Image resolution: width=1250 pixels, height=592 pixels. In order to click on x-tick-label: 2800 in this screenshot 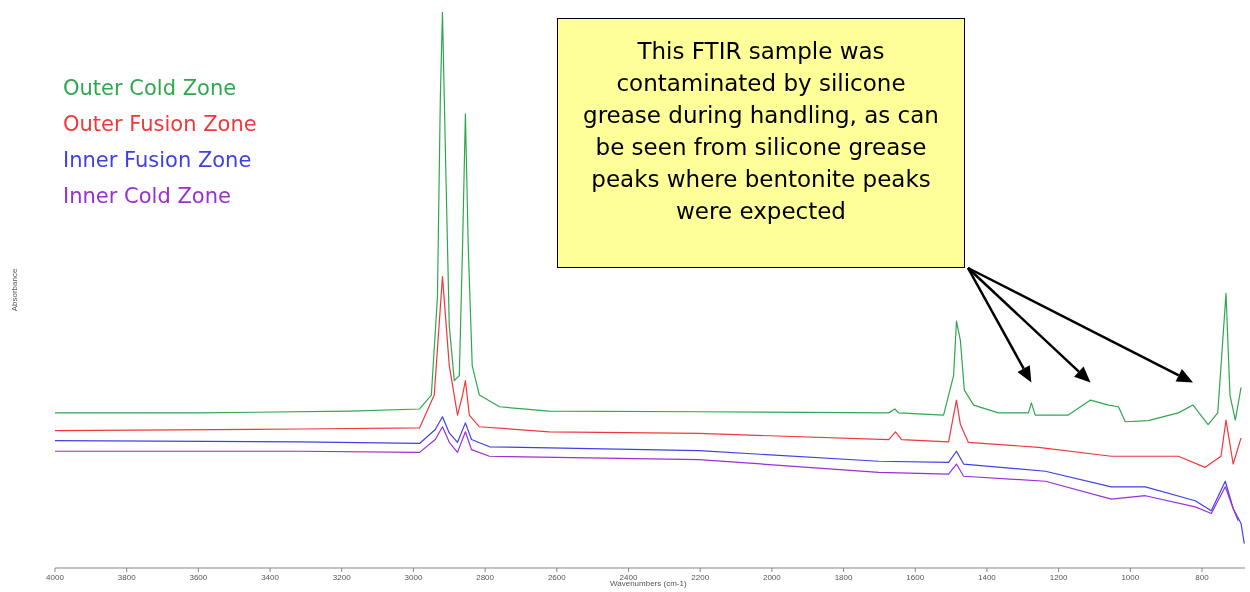, I will do `click(485, 577)`.